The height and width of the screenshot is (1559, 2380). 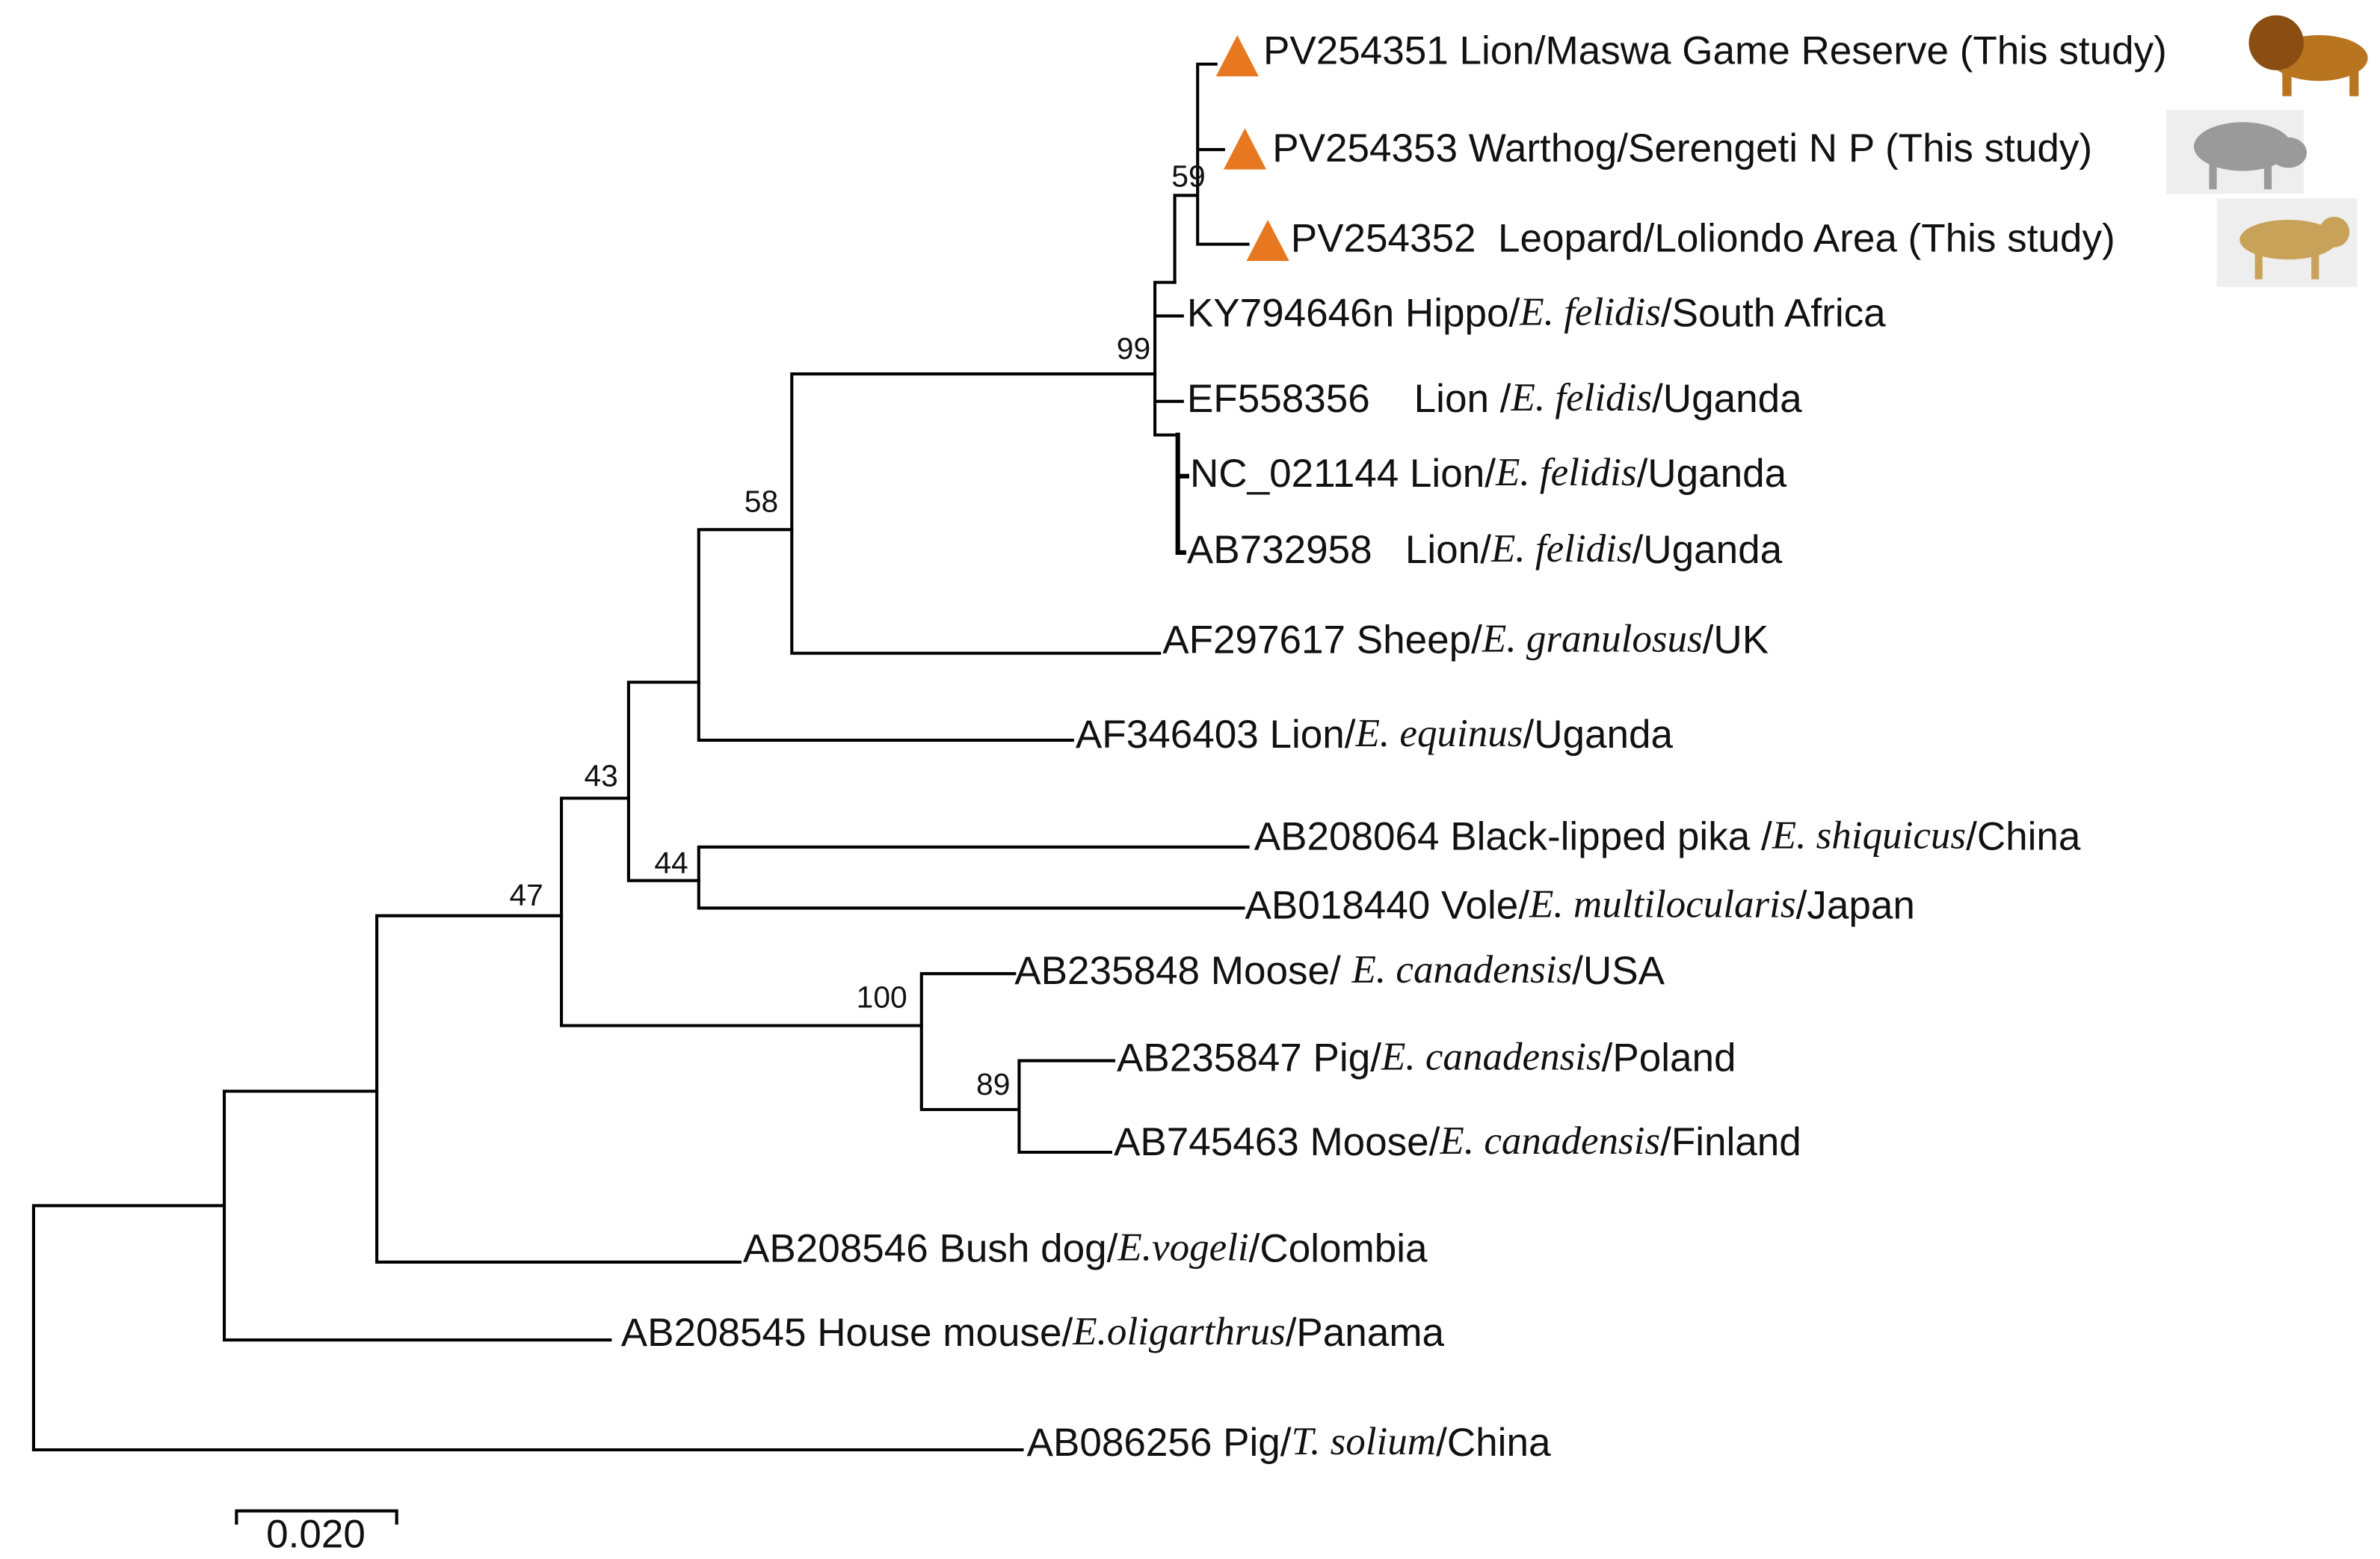 I want to click on leaf-label: KY794646n Hippo/E. felidis/South Africa, so click(x=1536, y=313).